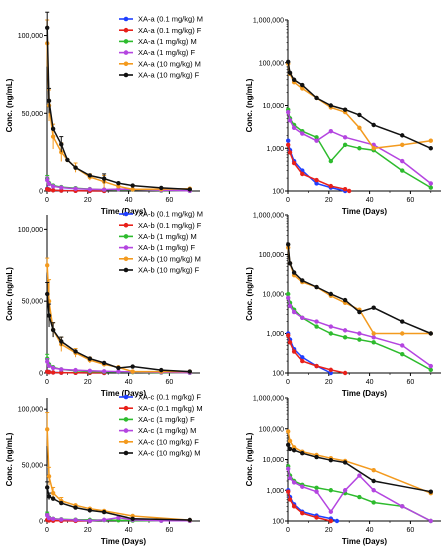  Describe the element at coordinates (88, 382) in the screenshot. I see `x-tick-label: 20` at that location.